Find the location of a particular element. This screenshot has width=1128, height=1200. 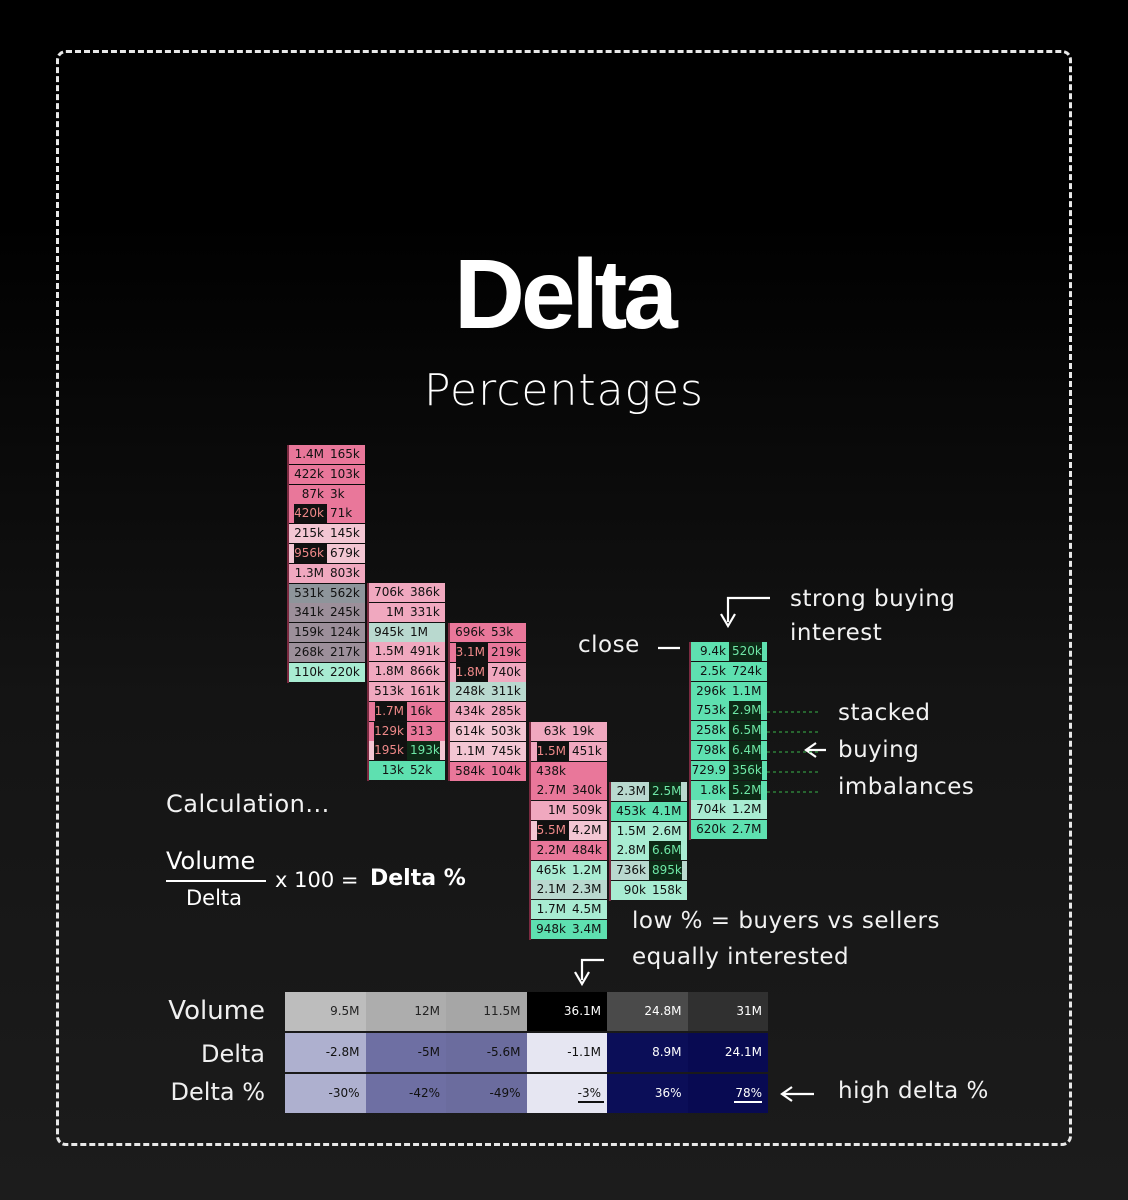

footprint-row: 2.2M 484k is located at coordinates (569, 850).